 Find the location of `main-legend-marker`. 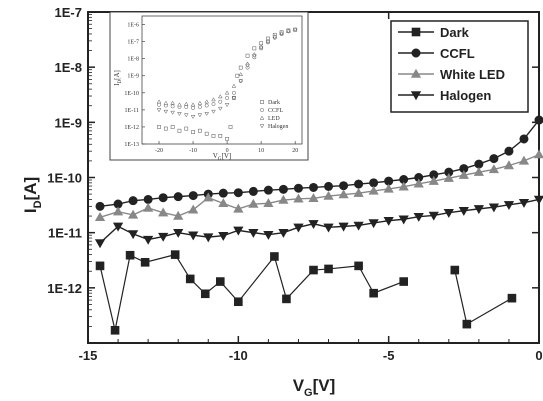

main-legend-marker is located at coordinates (416, 32).